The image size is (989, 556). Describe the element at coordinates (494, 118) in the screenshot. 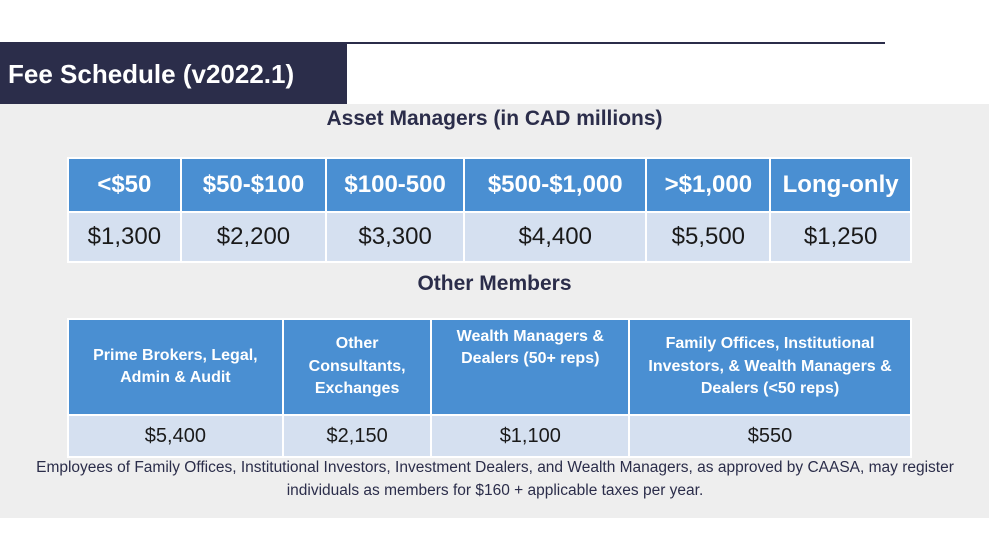

I see `asset-managers-heading: Asset Managers (in CAD millions)` at that location.